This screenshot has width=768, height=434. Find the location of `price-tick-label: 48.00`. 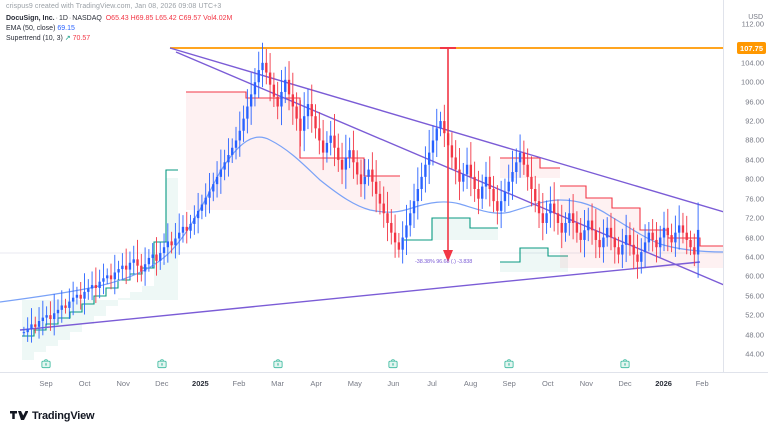

price-tick-label: 48.00 is located at coordinates (754, 335).